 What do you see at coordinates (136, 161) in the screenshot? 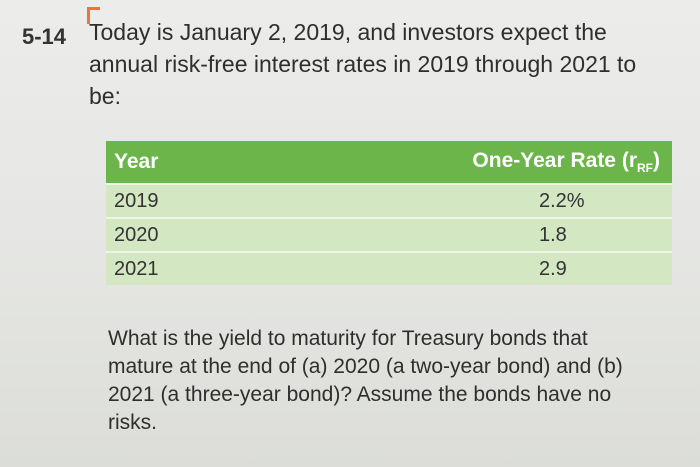
I see `header-year: Year` at bounding box center [136, 161].